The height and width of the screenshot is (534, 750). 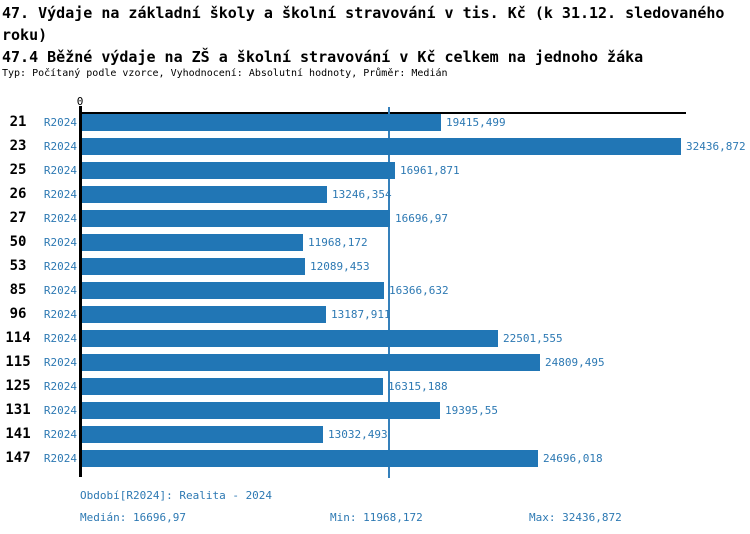 What do you see at coordinates (575, 362) in the screenshot?
I see `bar-value-label: 24809,495` at bounding box center [575, 362].